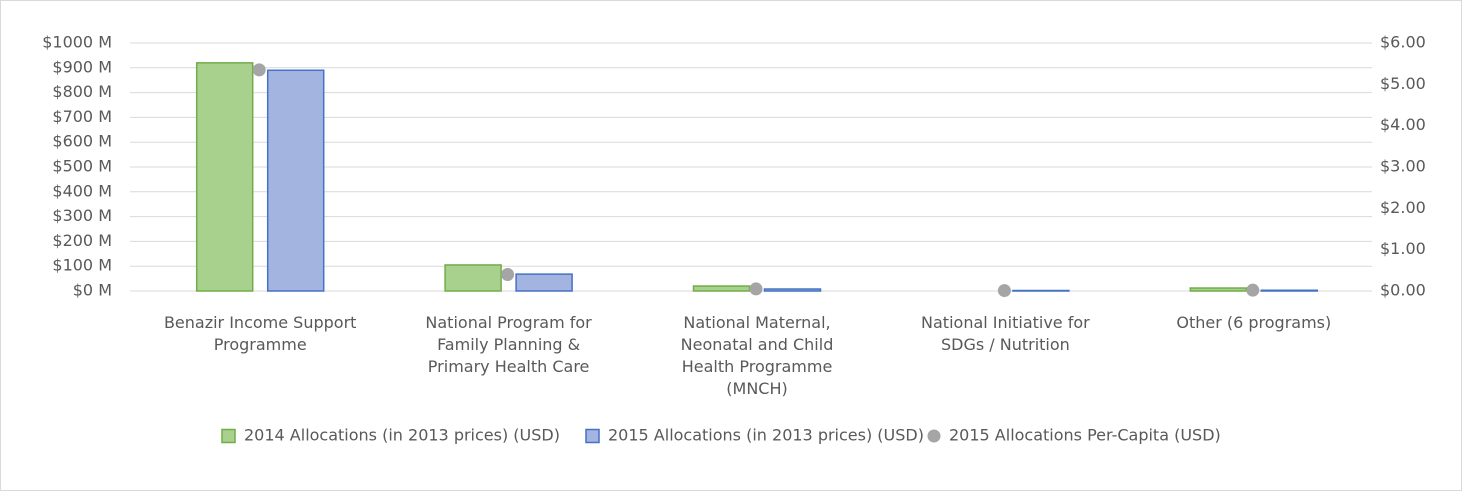  What do you see at coordinates (82, 240) in the screenshot?
I see `y-tick-label: $200 M` at bounding box center [82, 240].